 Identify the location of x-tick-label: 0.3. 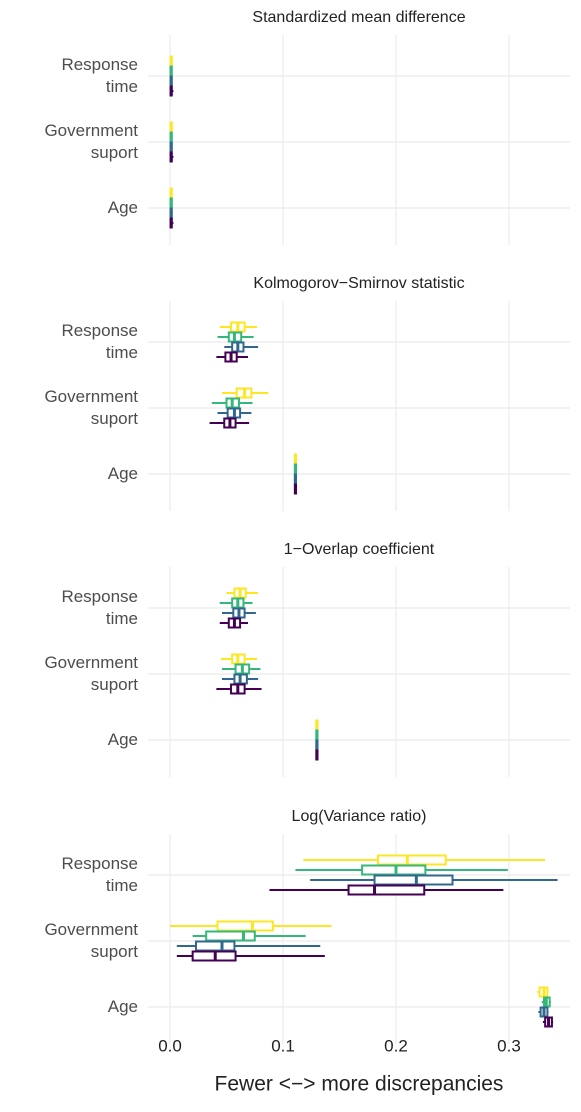
(509, 1045).